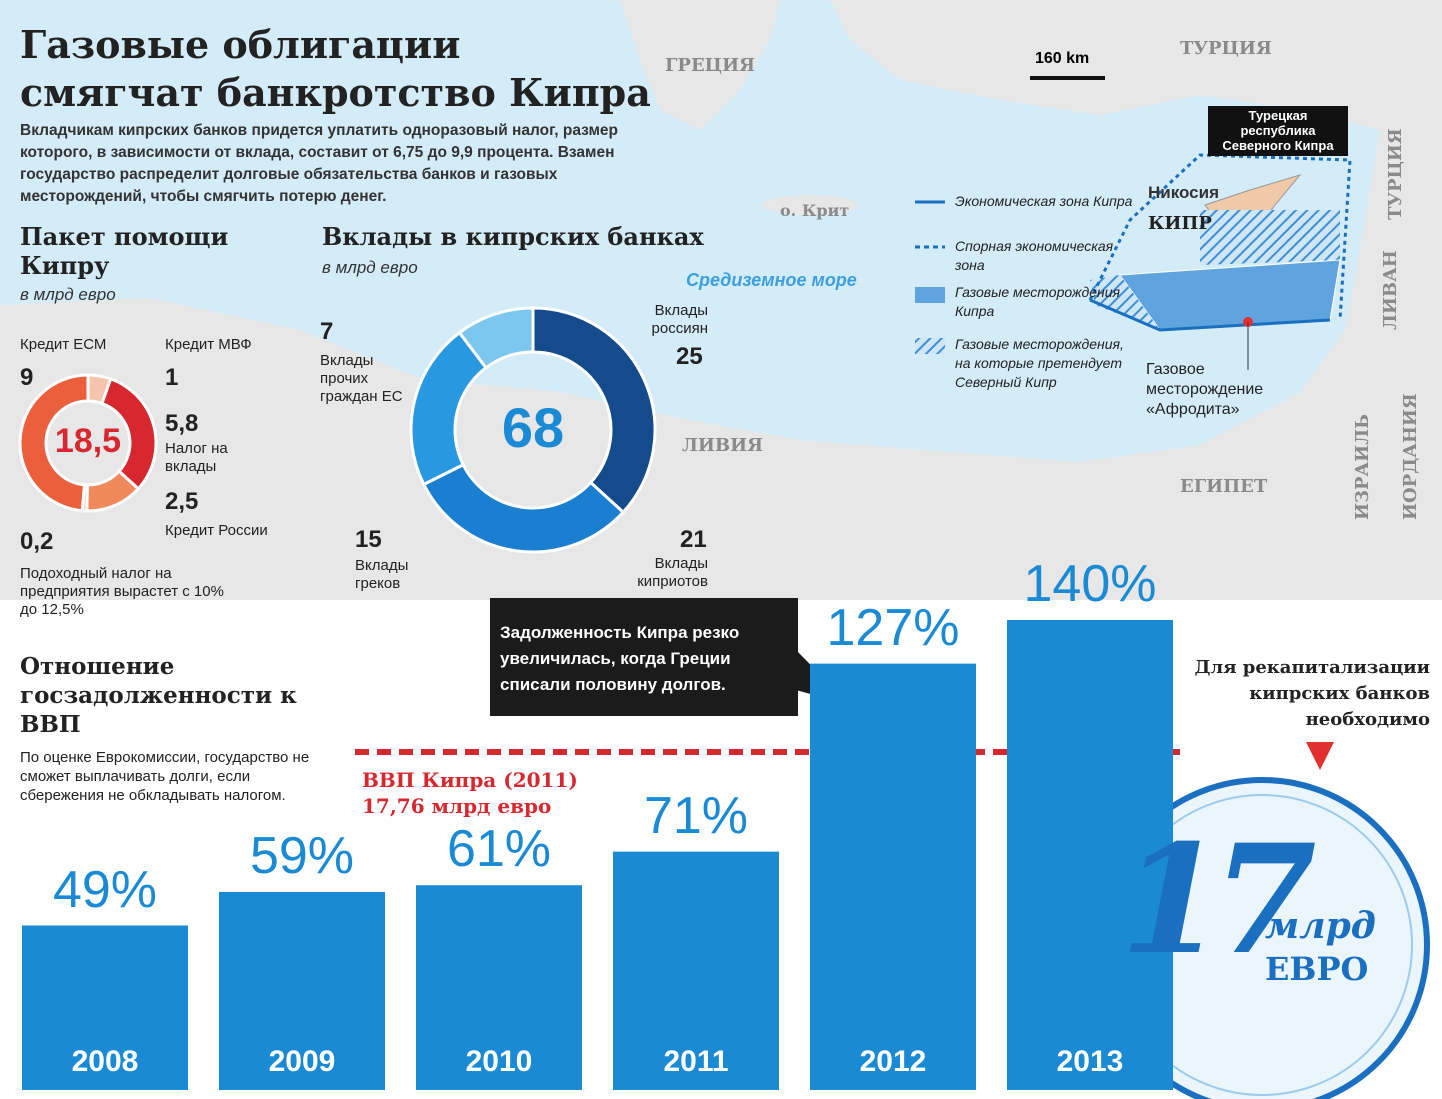 The image size is (1442, 1099). I want to click on category-label: Вклады киприотов, so click(672, 572).